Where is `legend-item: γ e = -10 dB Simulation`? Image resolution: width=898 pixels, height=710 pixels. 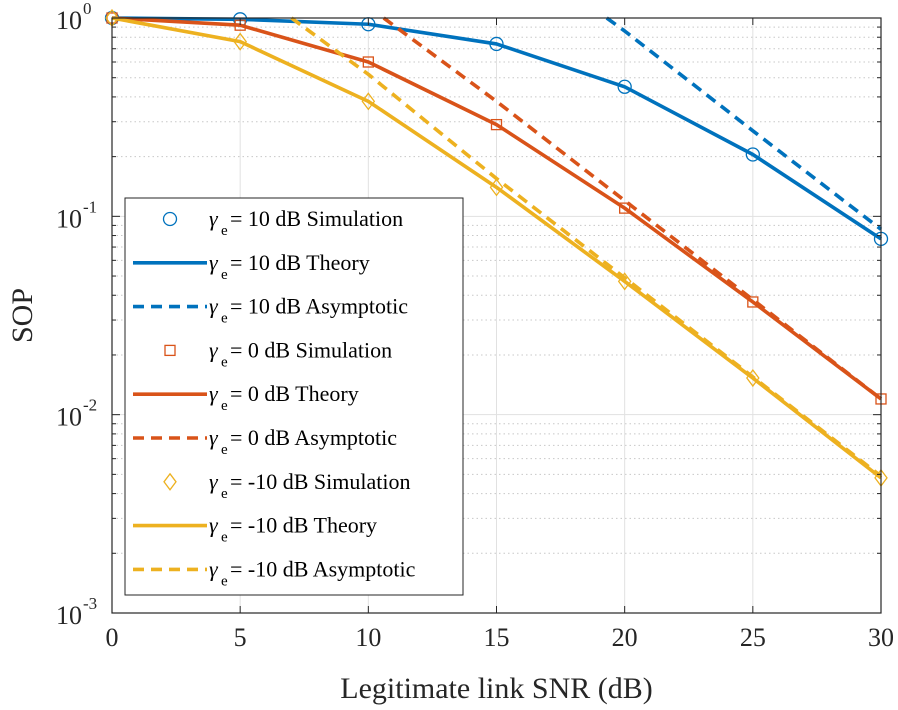 legend-item: γ e = -10 dB Simulation is located at coordinates (286, 485).